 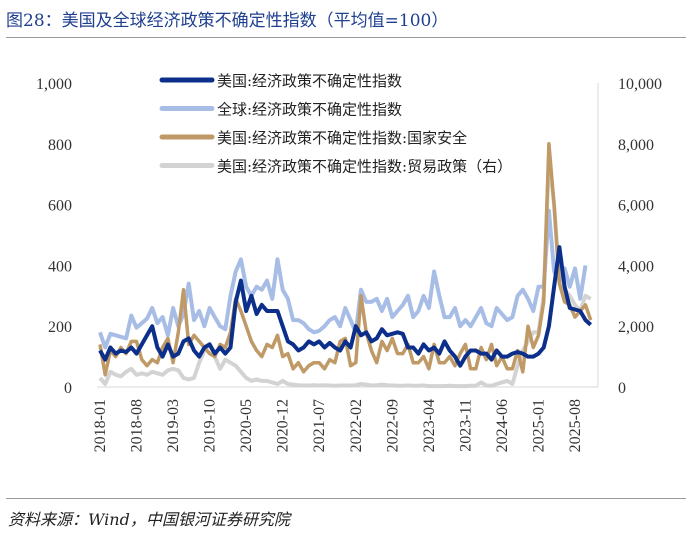 I want to click on y-right-tick-label: 4,000, so click(x=636, y=266).